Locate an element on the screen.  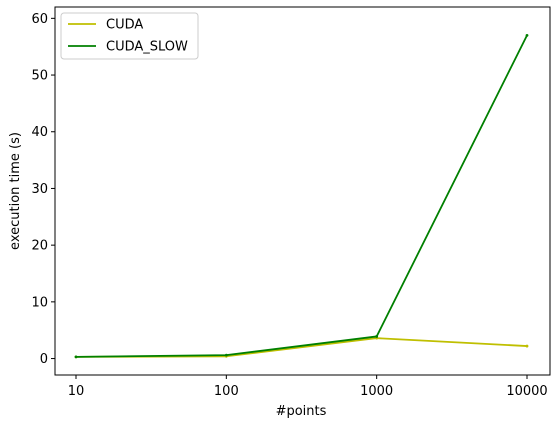
y-tick-label: 60 is located at coordinates (39, 19).